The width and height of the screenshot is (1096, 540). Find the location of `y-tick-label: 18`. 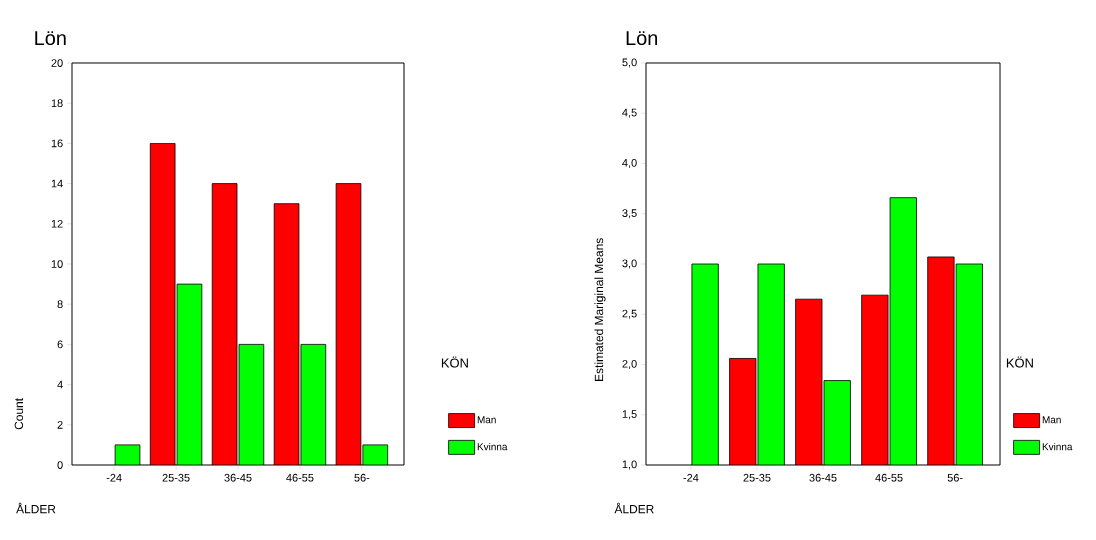

y-tick-label: 18 is located at coordinates (57, 103).